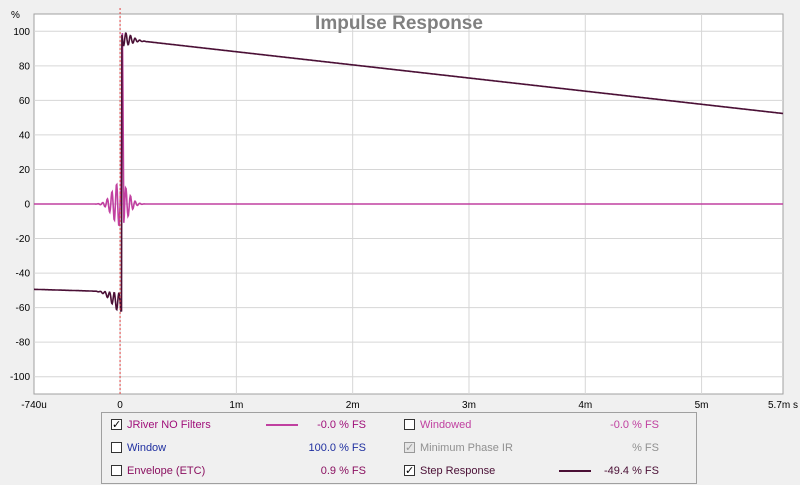  I want to click on envelope-value: 0.9 % FS, so click(343, 471).